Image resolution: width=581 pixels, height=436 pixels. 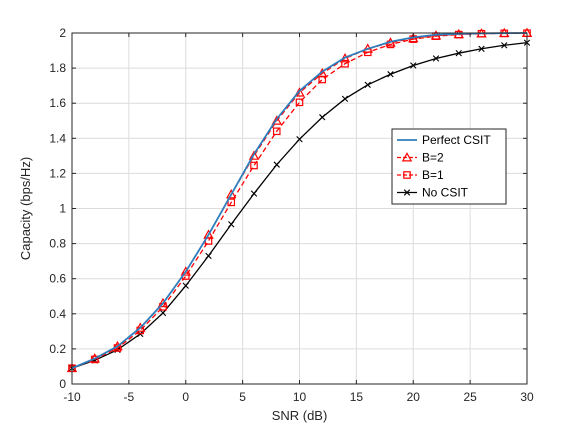 What do you see at coordinates (129, 397) in the screenshot?
I see `x-tick-label: -5` at bounding box center [129, 397].